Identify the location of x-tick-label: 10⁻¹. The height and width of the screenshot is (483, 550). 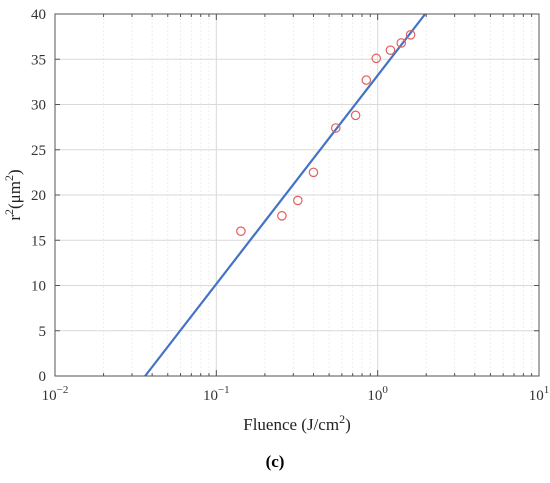
(216, 394).